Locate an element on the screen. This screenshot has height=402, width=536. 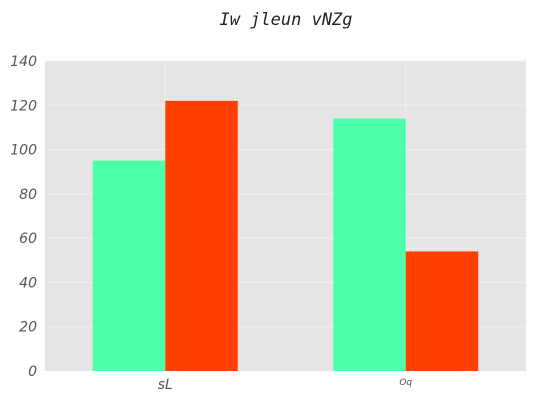
chart-title: Iw jleun vNZg is located at coordinates (285, 20).